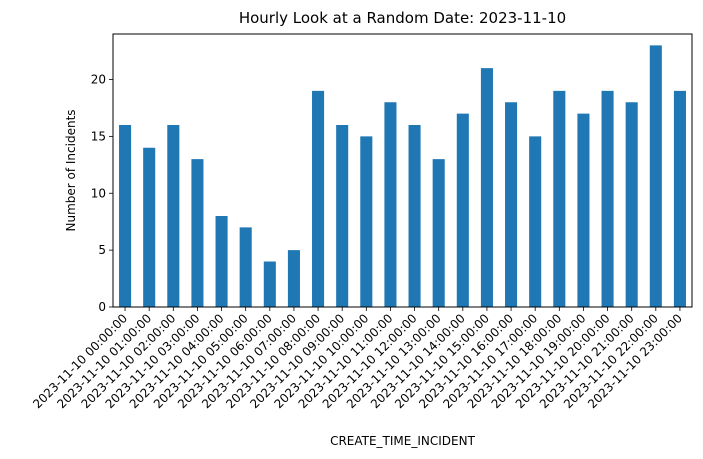 The height and width of the screenshot is (459, 703). I want to click on y-tick-label-0: 0, so click(102, 307).